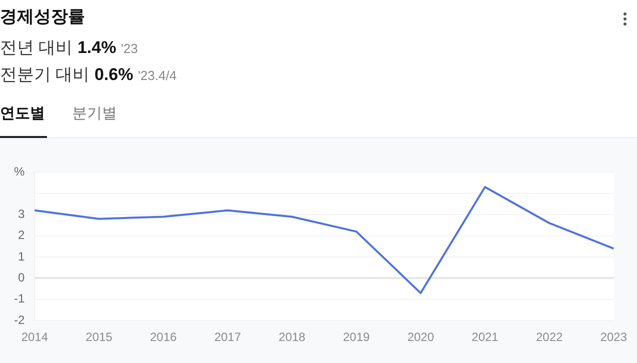 The width and height of the screenshot is (637, 363). I want to click on x-tick-label: 2019, so click(356, 337).